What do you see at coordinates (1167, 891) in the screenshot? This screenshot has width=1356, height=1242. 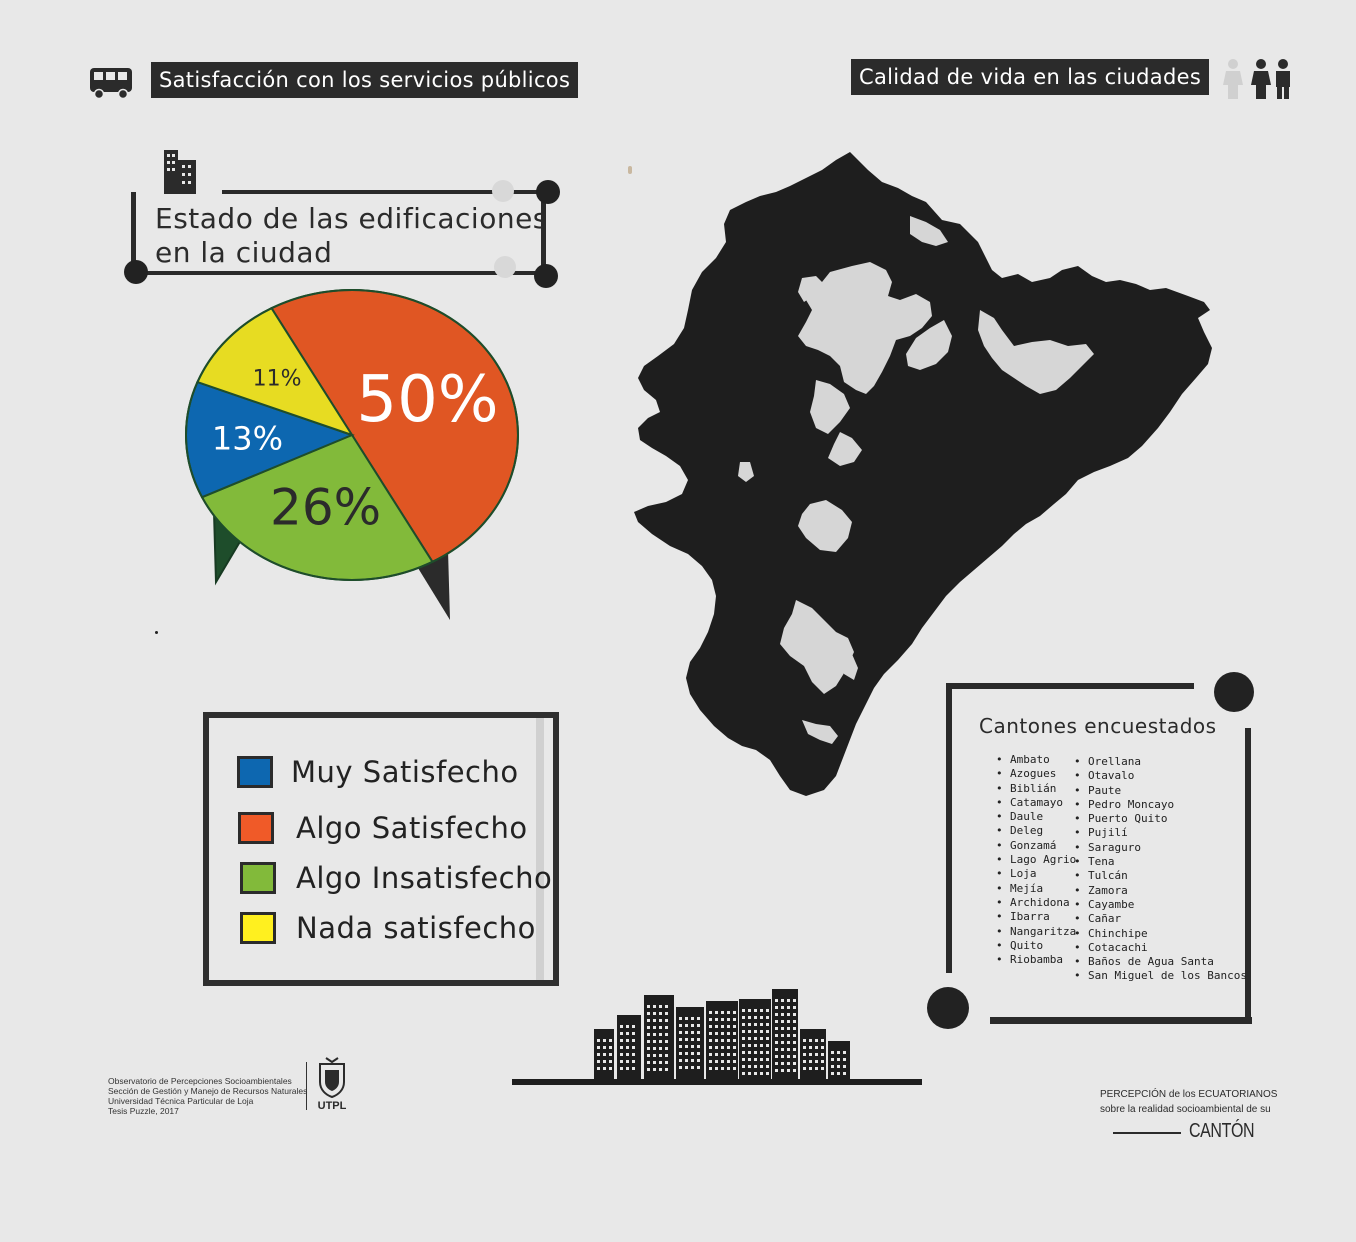 I see `canton-item: Zamora` at bounding box center [1167, 891].